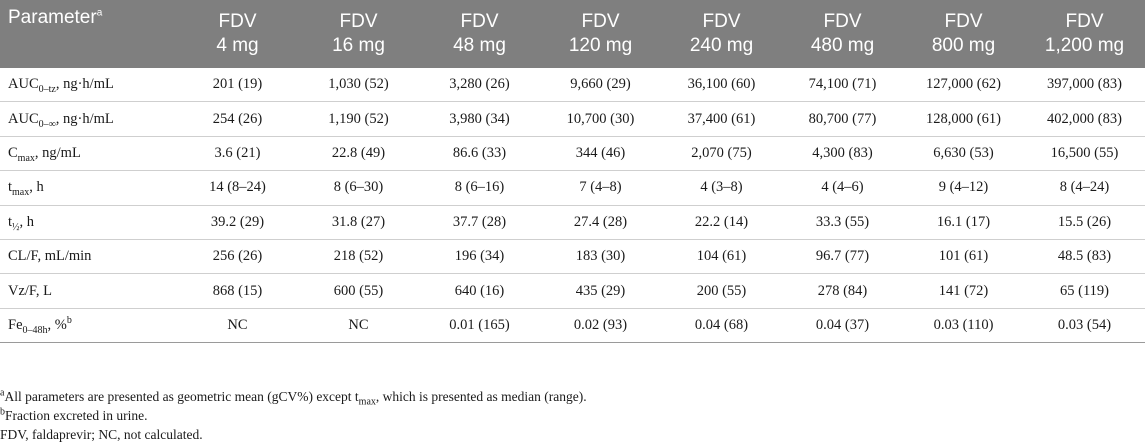 This screenshot has height=445, width=1145. What do you see at coordinates (721, 85) in the screenshot?
I see `value-cell: 36,100 (60)` at bounding box center [721, 85].